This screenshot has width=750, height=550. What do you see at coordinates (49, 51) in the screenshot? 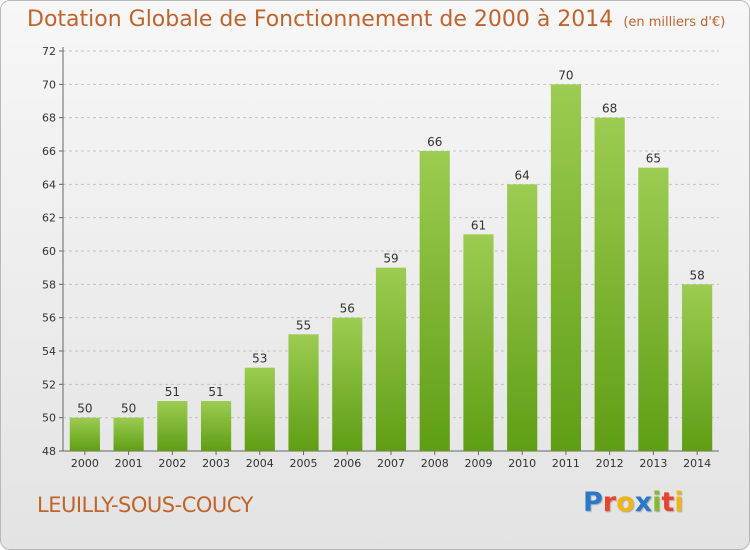
I see `y-tick-label: 72` at bounding box center [49, 51].